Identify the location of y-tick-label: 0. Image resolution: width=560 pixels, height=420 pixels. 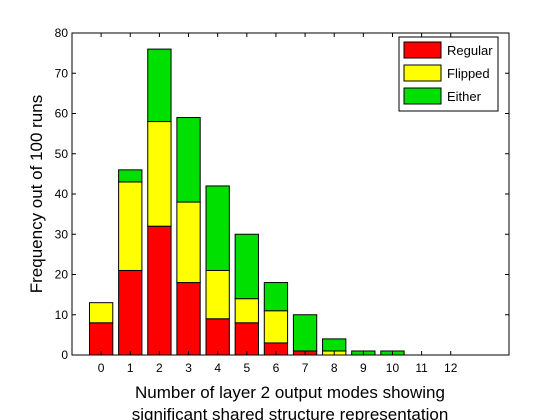
(64, 355).